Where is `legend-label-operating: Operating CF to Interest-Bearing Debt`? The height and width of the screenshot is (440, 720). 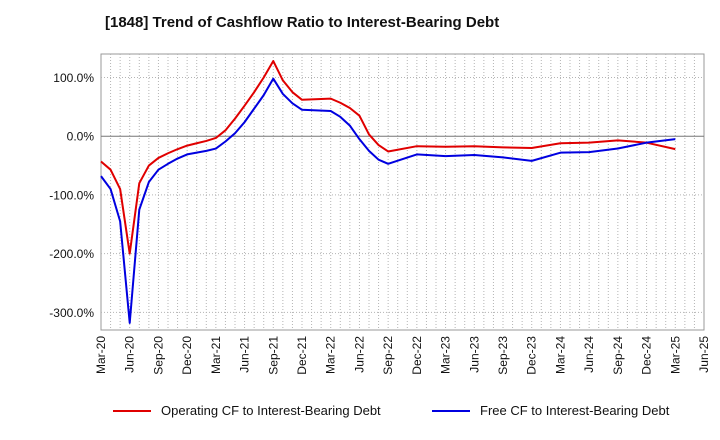 legend-label-operating: Operating CF to Interest-Bearing Debt is located at coordinates (271, 410).